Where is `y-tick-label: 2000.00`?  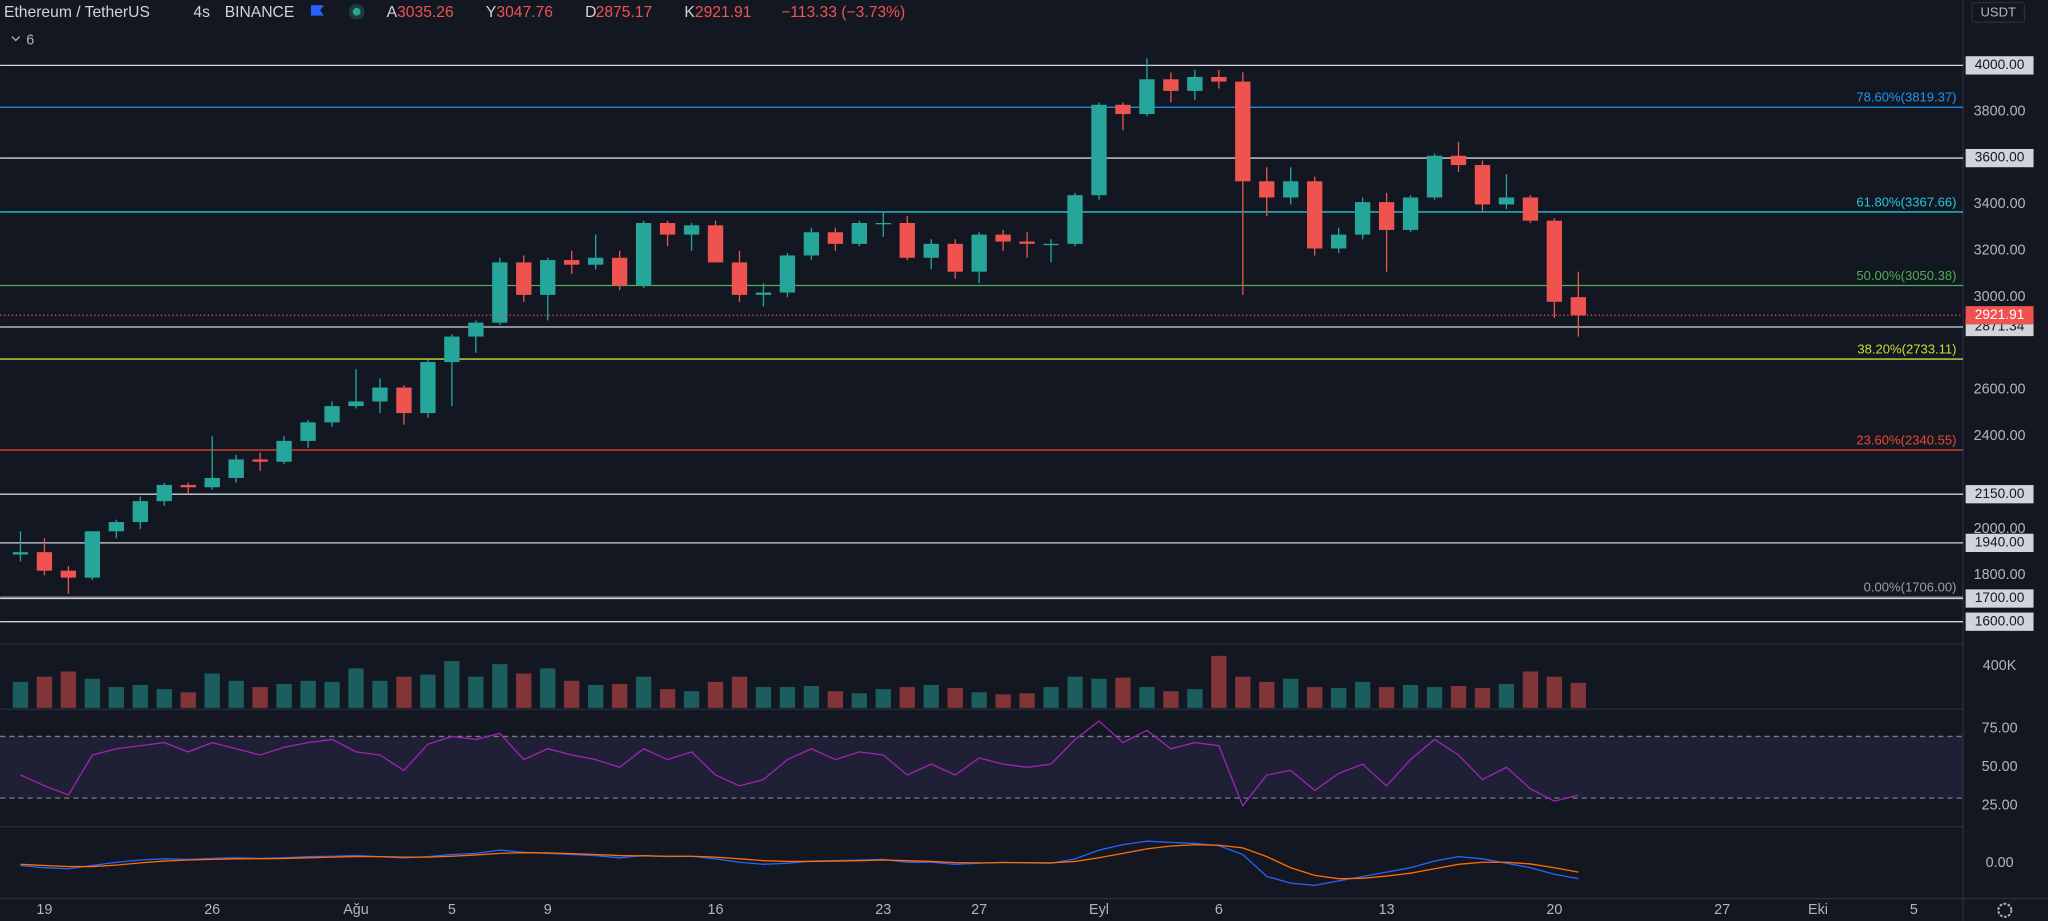 y-tick-label: 2000.00 is located at coordinates (2000, 529).